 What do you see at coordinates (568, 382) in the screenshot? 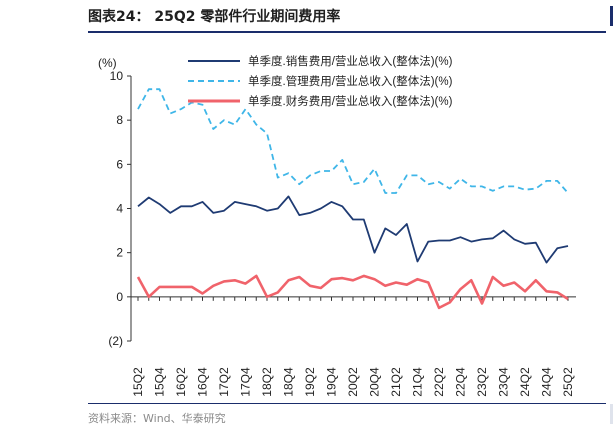
I see `x-tick-label: 25Q2` at bounding box center [568, 382].